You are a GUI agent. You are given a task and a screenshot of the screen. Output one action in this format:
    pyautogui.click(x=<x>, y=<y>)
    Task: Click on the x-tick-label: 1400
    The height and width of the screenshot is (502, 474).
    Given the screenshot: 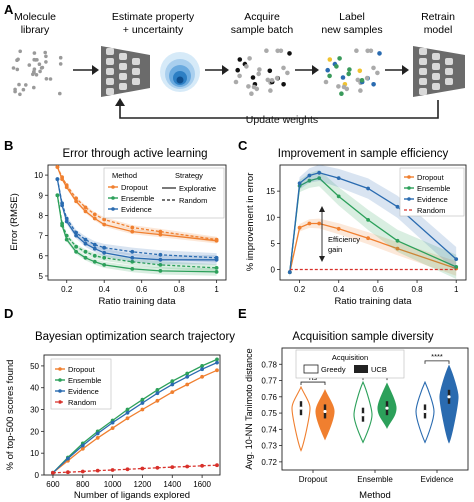 What is the action you would take?
    pyautogui.click(x=172, y=484)
    